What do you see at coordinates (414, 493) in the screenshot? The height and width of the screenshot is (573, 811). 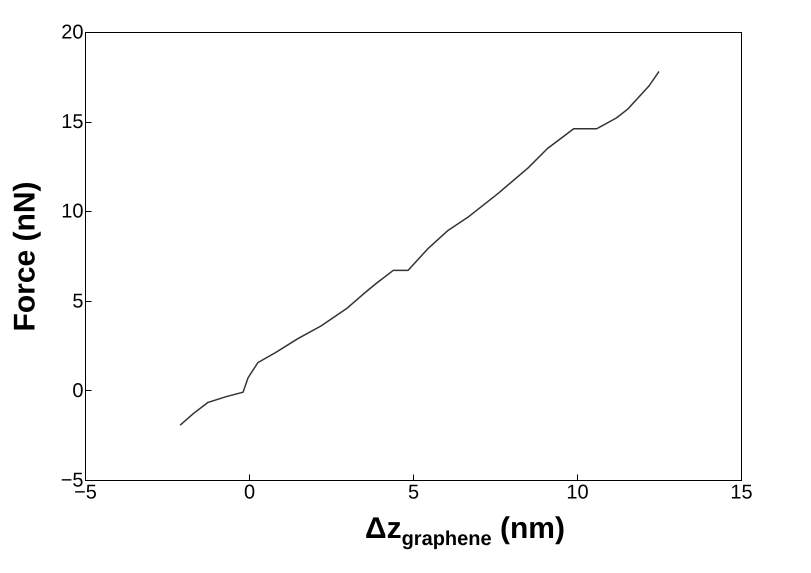 I see `x-tick-label: 5` at bounding box center [414, 493].